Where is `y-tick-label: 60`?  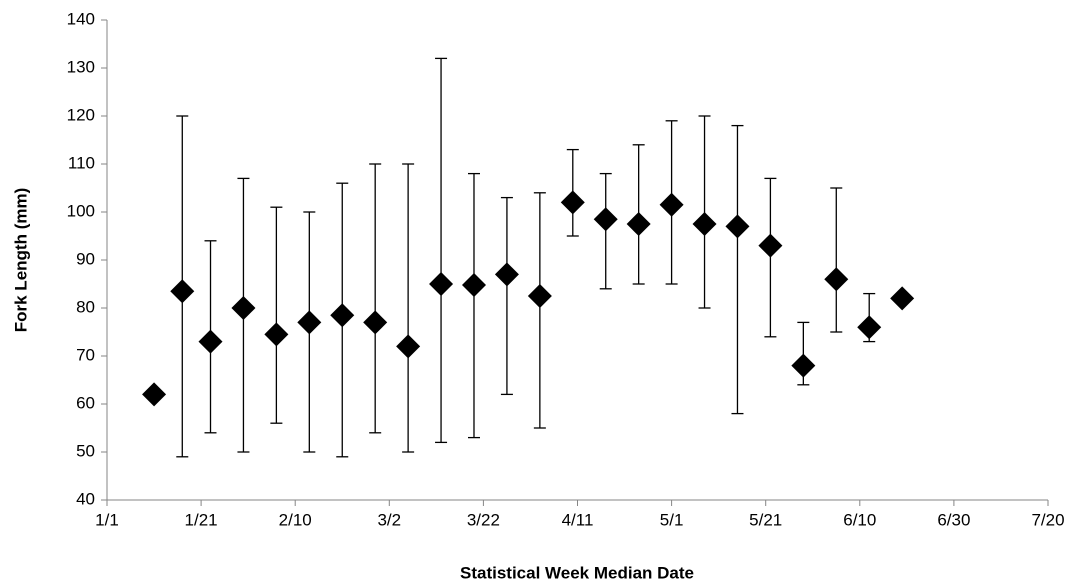 y-tick-label: 60 is located at coordinates (85, 402).